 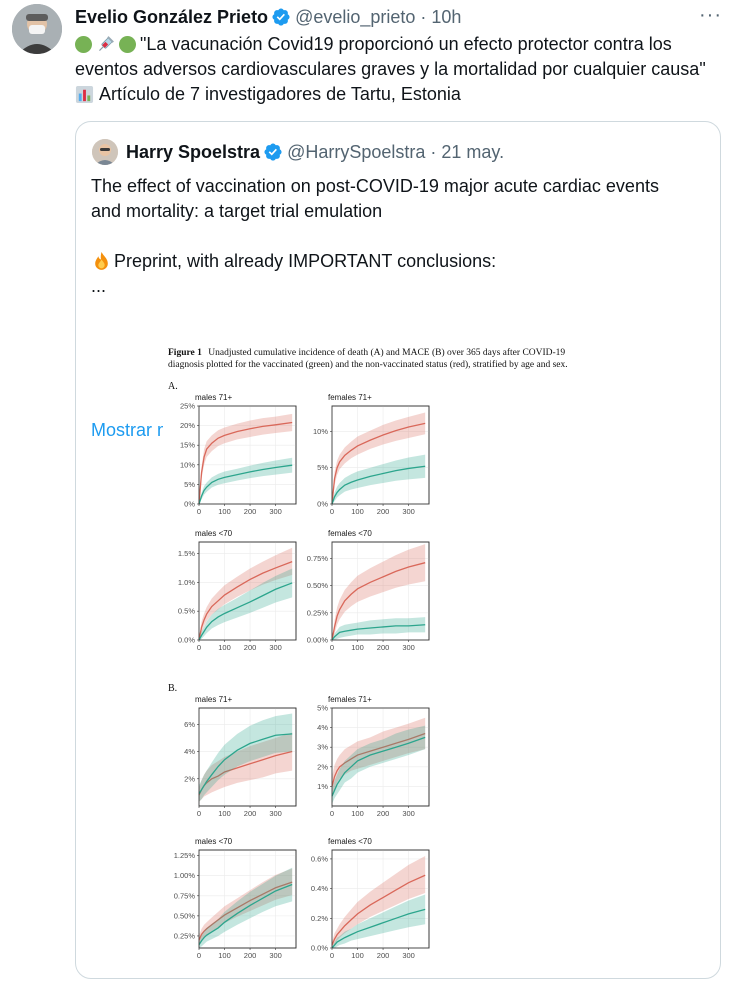 What do you see at coordinates (172, 16) in the screenshot?
I see `author-name: Evelio González Prieto` at bounding box center [172, 16].